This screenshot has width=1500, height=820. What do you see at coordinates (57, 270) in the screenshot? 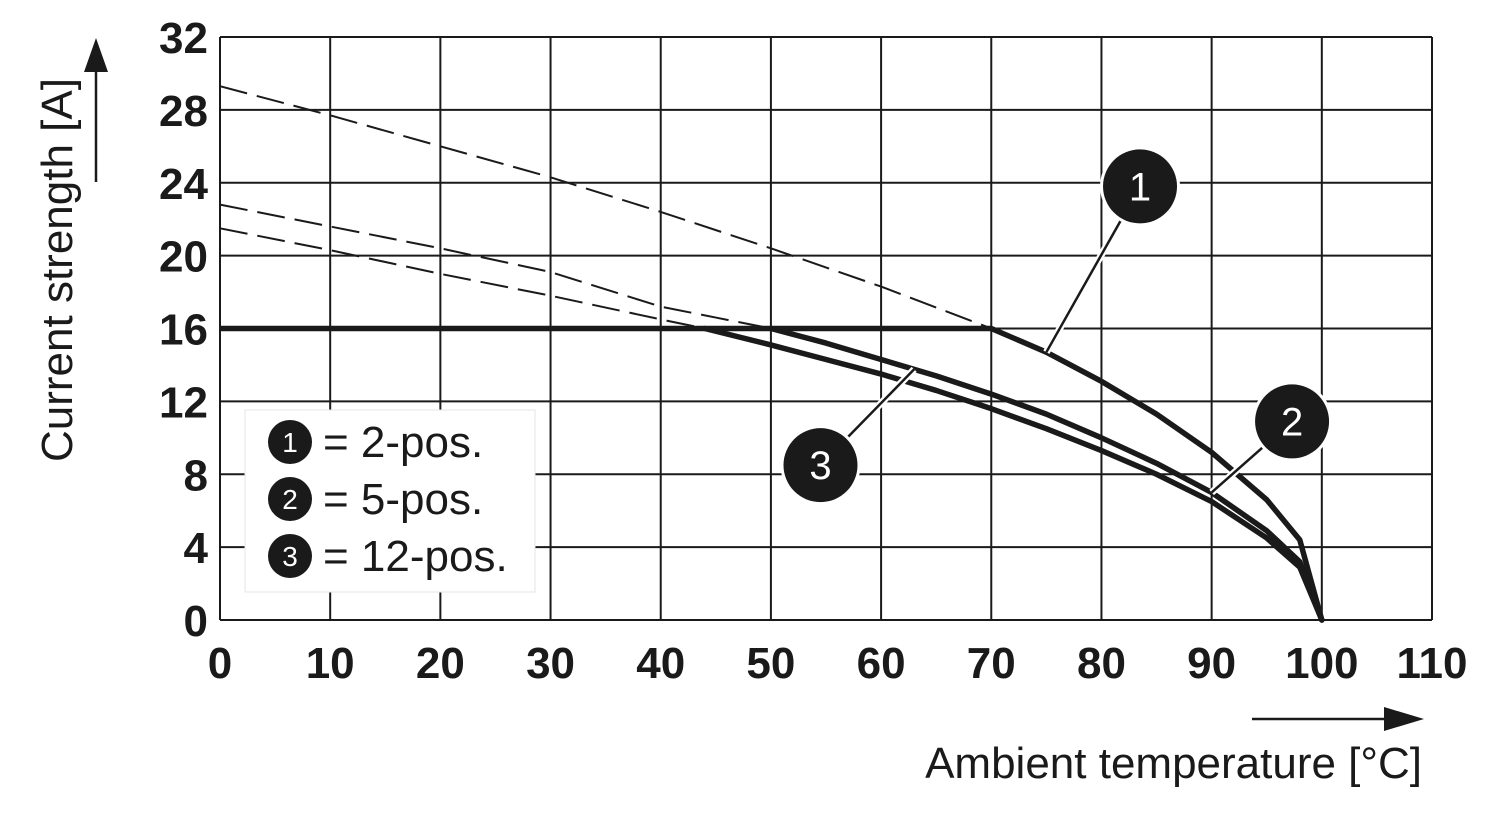
I see `y-axis-title: Current strength [A]` at bounding box center [57, 270].